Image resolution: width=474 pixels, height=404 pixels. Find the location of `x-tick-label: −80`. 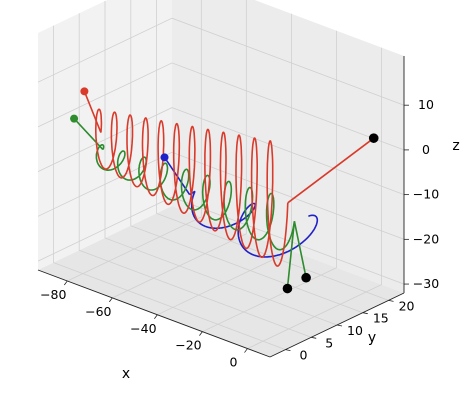

x-tick-label: −80 is located at coordinates (53, 294).